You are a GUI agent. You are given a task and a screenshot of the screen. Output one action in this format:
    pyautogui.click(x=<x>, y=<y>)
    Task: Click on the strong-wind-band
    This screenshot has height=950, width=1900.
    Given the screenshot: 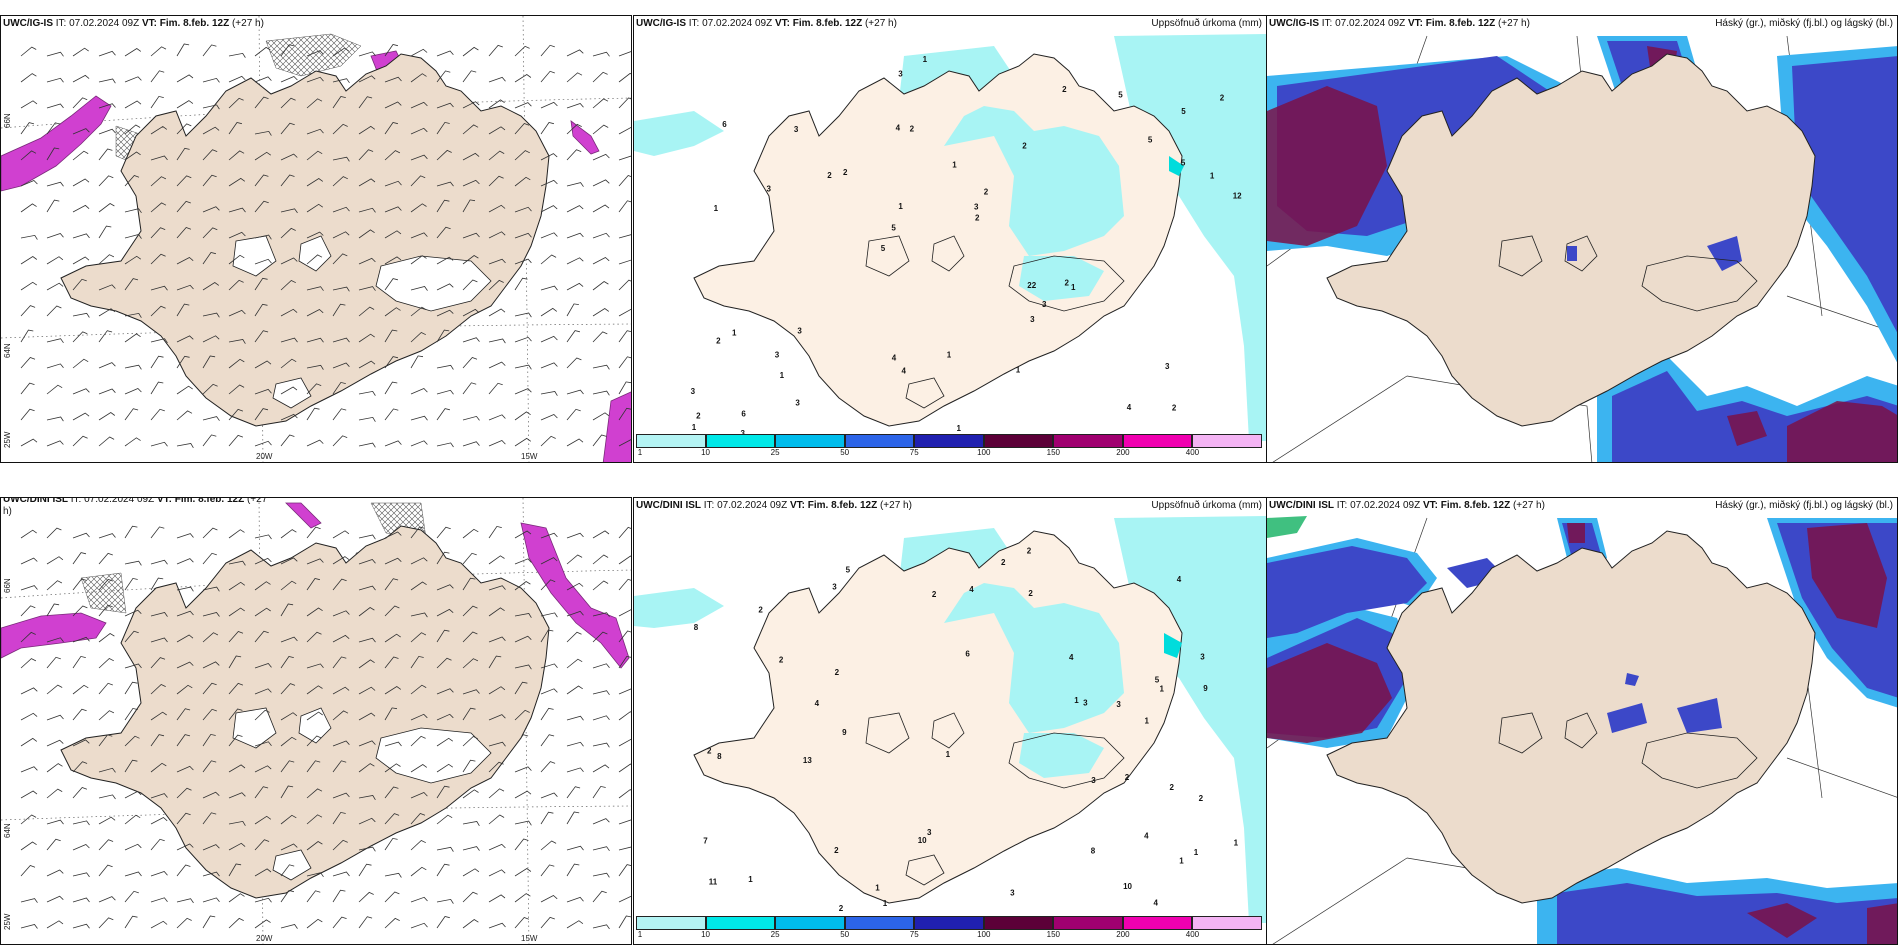 What is the action you would take?
    pyautogui.click(x=315, y=585)
    